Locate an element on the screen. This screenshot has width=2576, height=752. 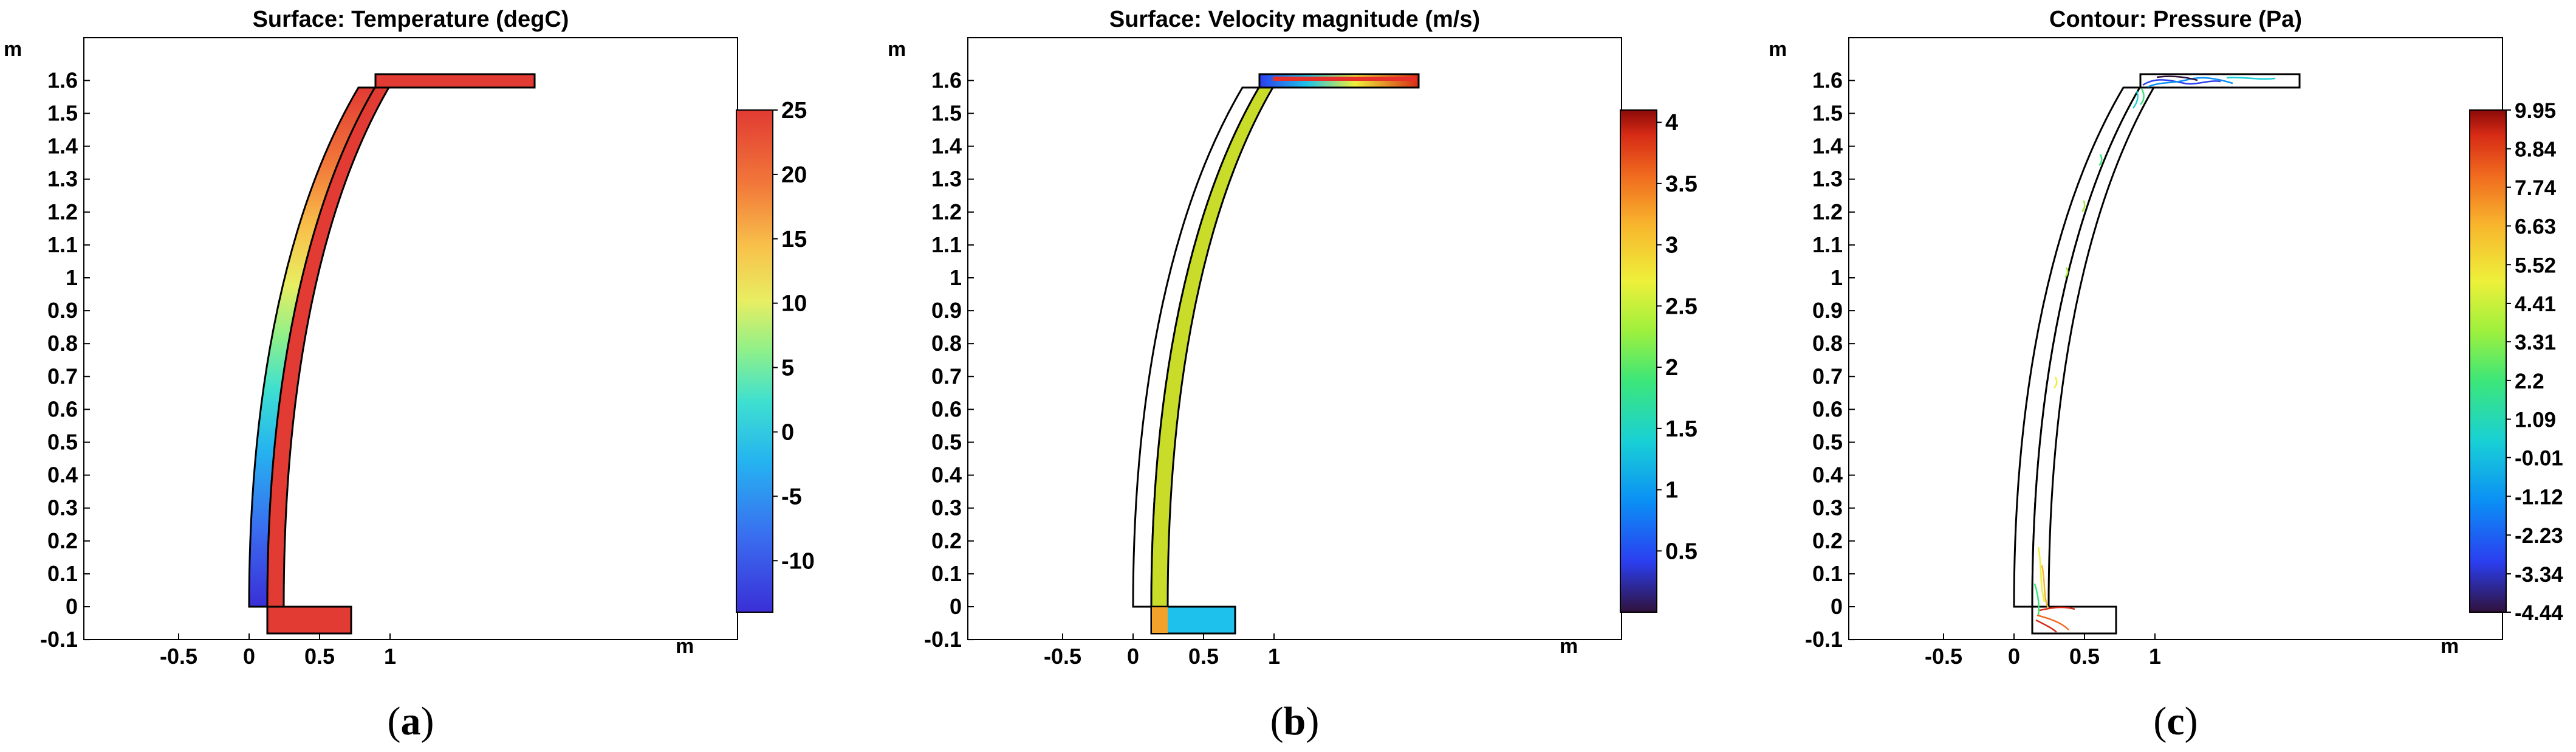
y-tick-label: 1.1 is located at coordinates (62, 244).